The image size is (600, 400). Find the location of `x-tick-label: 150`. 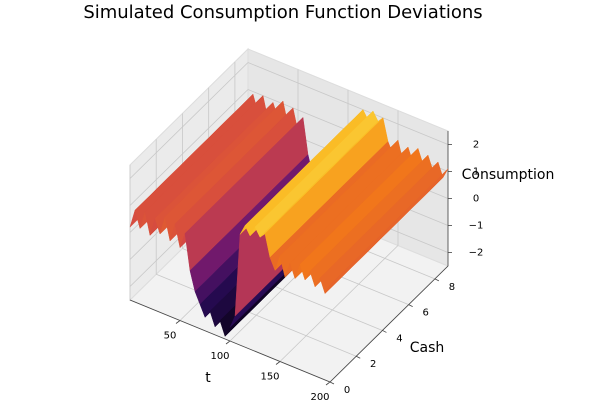

x-tick-label: 150 is located at coordinates (269, 377).